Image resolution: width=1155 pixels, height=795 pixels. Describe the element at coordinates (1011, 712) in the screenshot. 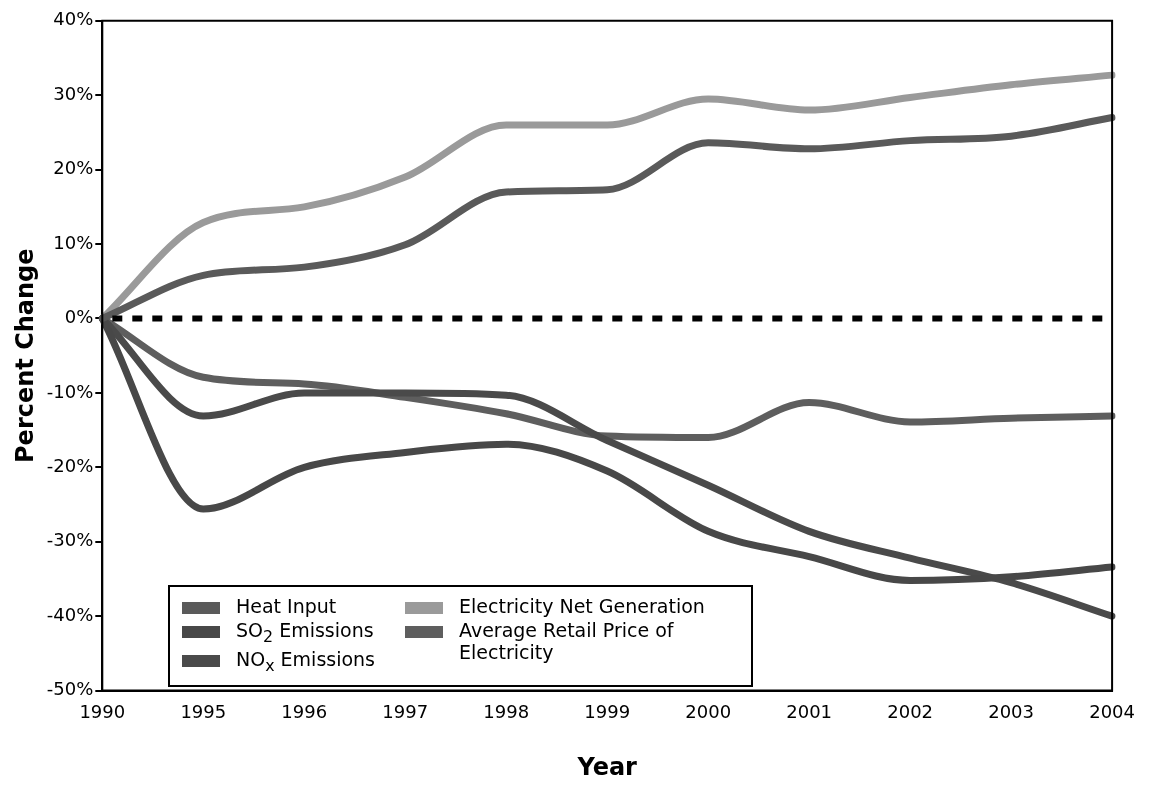

I see `x-tick-label: 2003` at that location.